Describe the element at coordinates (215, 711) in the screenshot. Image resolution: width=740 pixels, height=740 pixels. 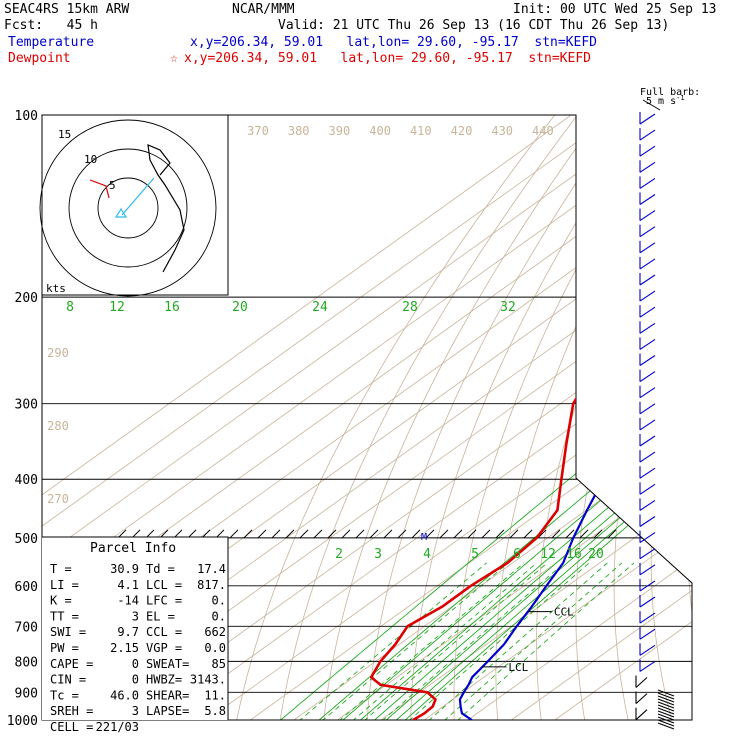
I see `parcel-value: 5.8` at that location.